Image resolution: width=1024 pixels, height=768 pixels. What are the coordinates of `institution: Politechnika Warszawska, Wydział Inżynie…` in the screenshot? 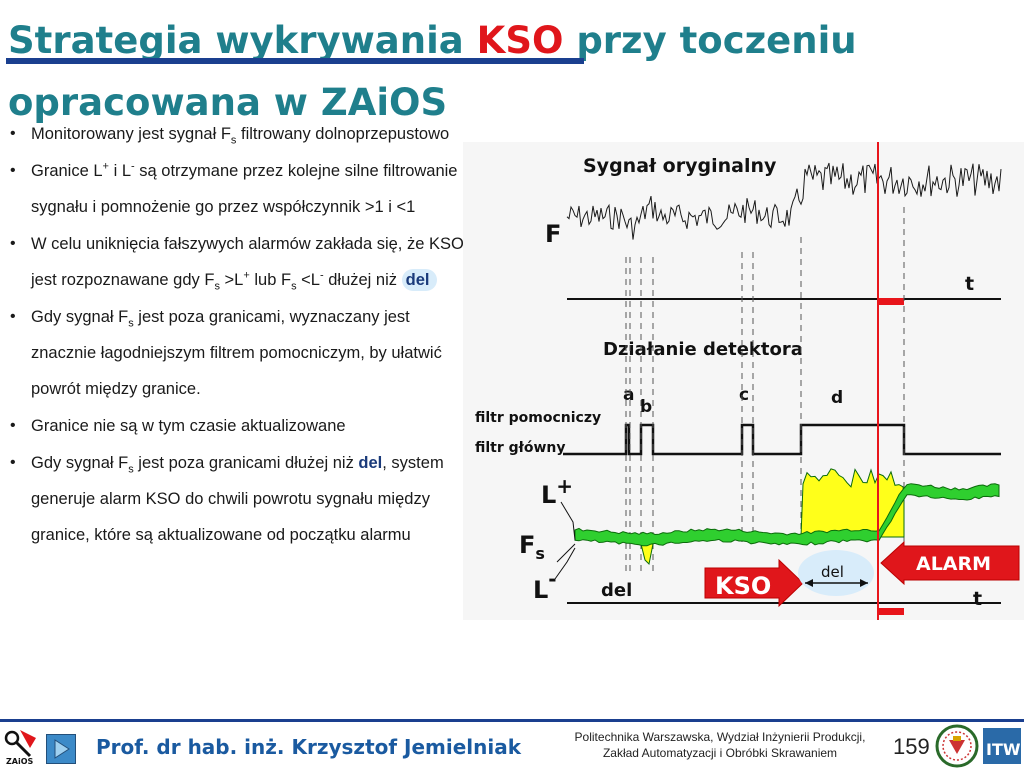 It's located at (720, 745).